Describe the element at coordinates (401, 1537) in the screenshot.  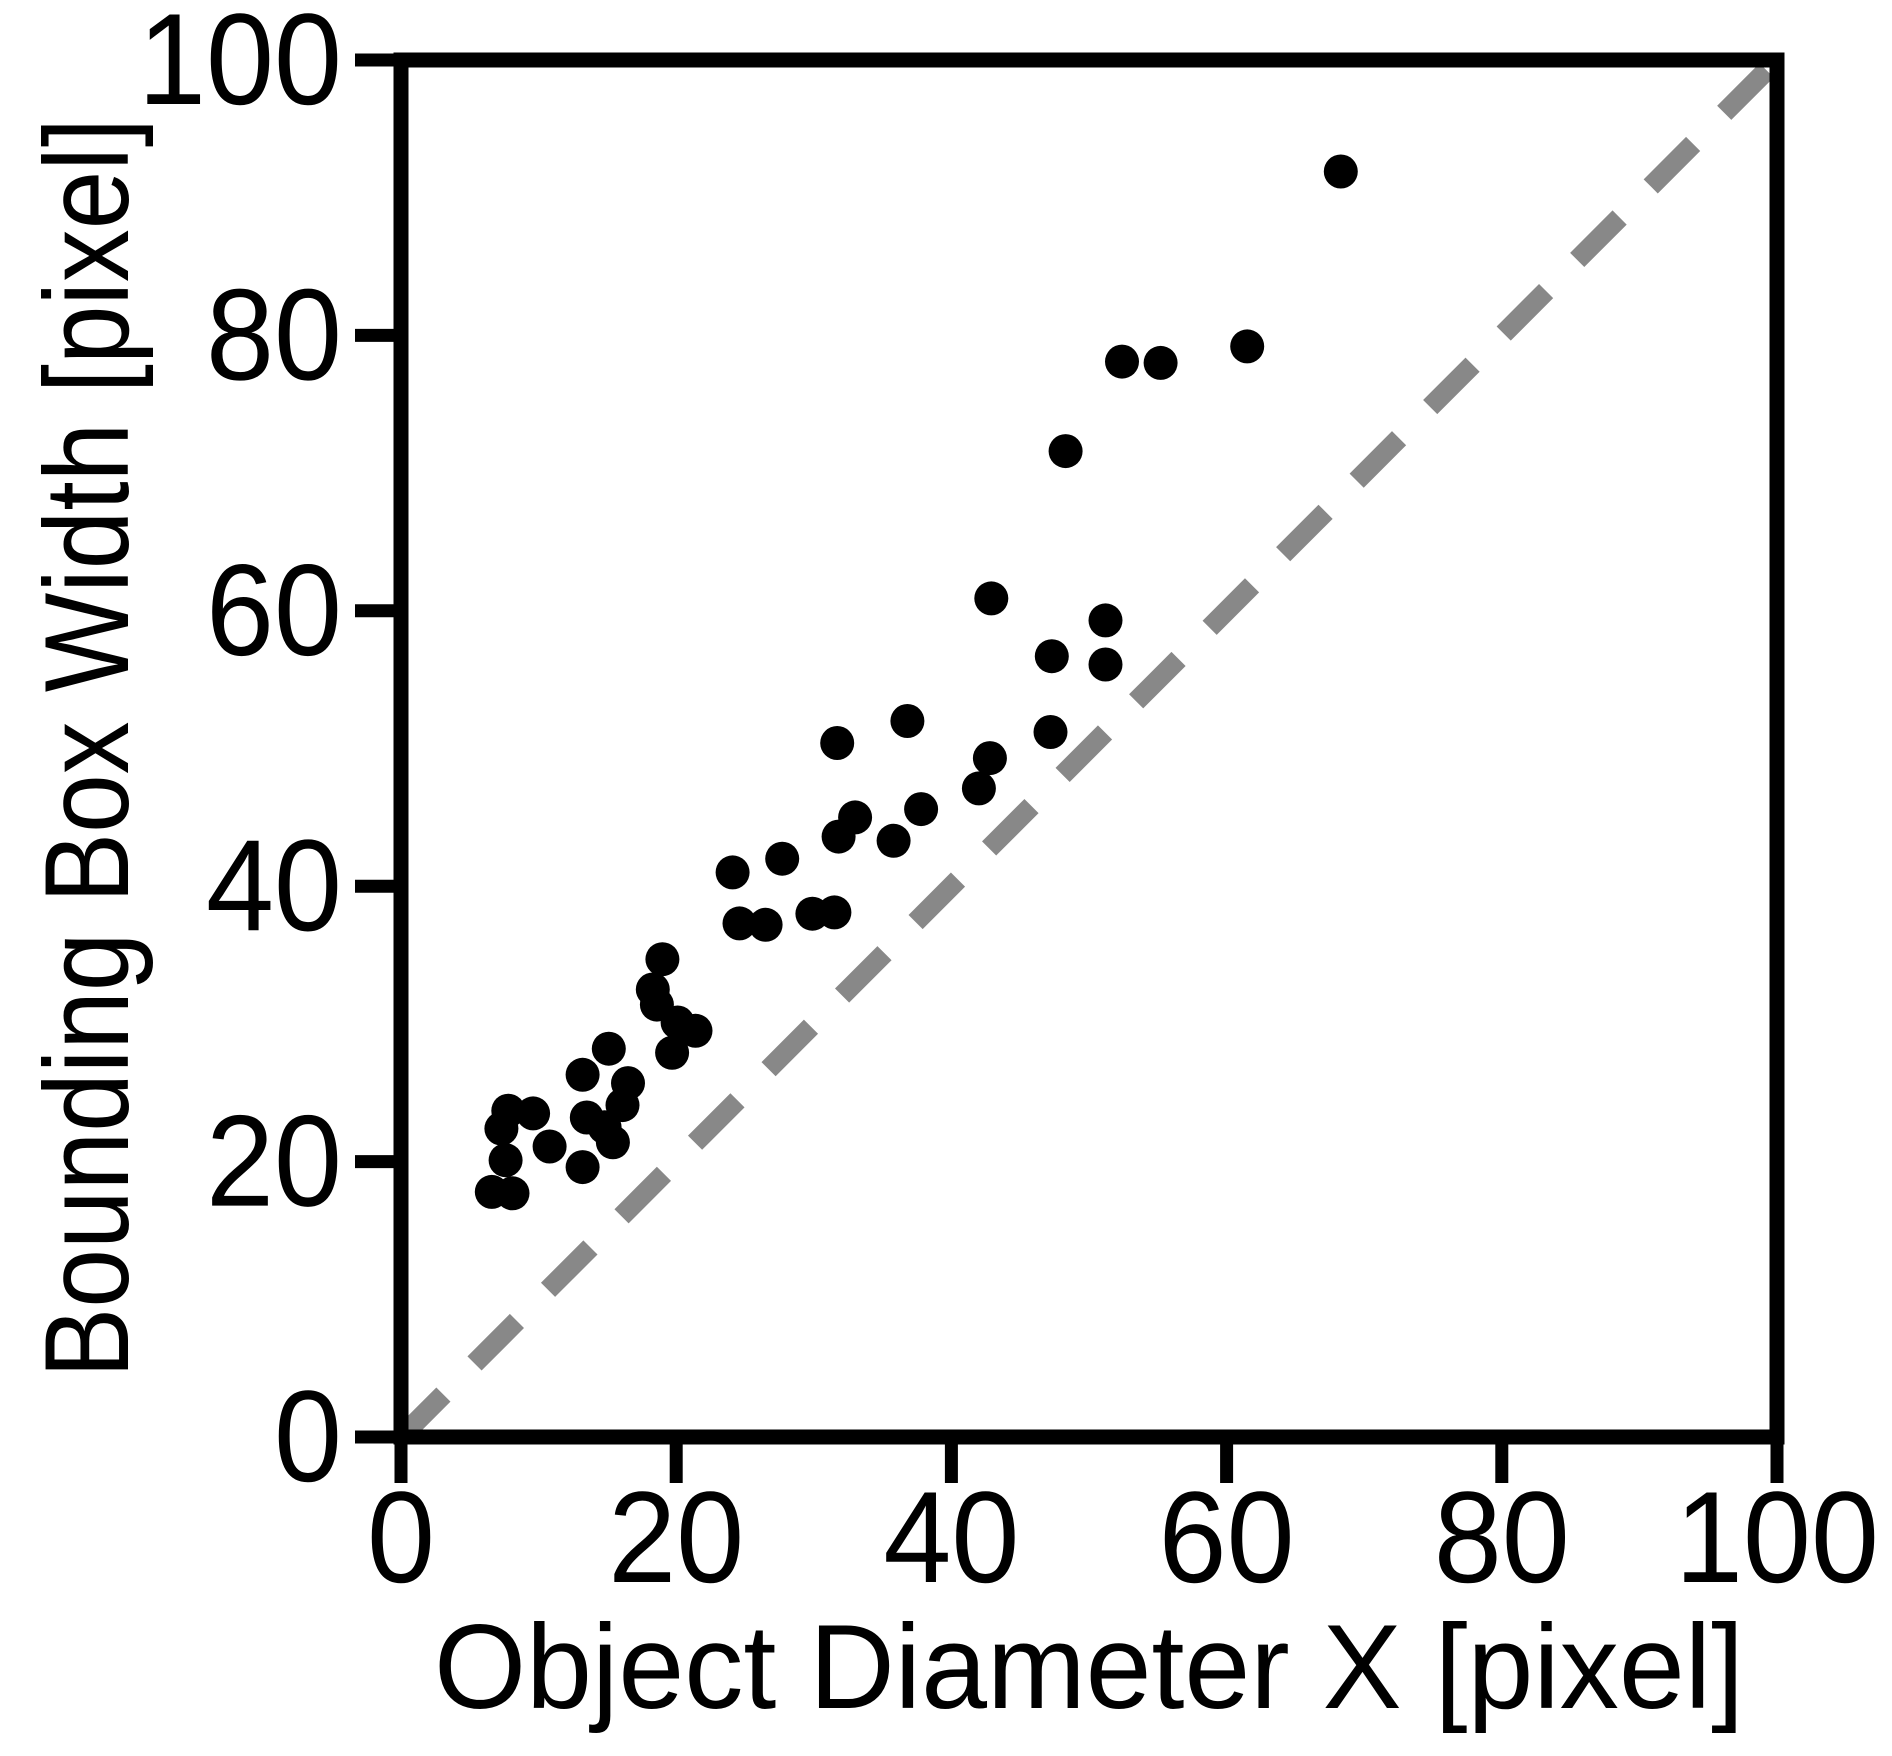
I see `x-tick-label: 0` at that location.